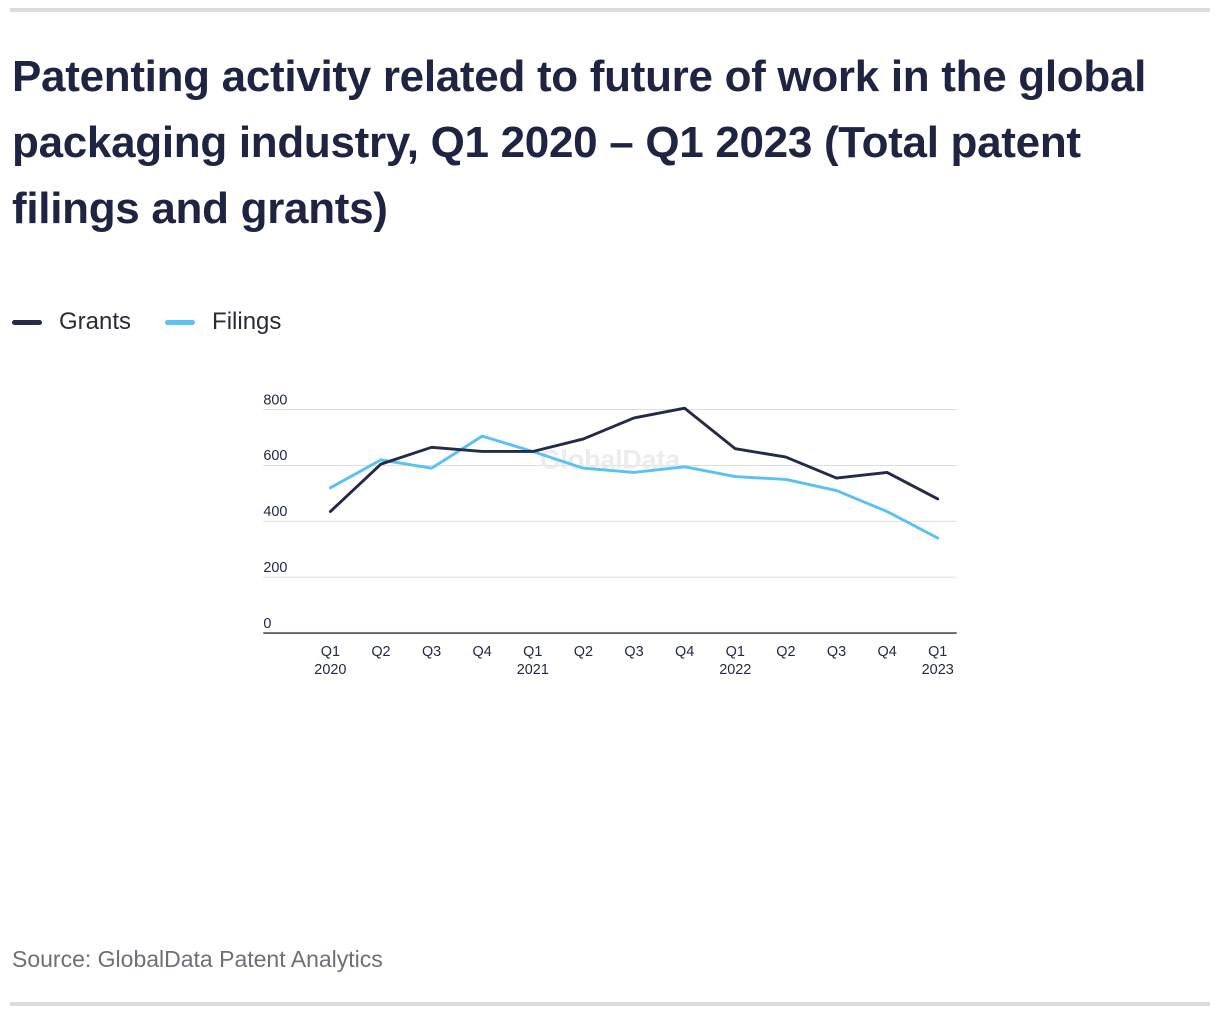  I want to click on legend-item-filings: Filings, so click(223, 322).